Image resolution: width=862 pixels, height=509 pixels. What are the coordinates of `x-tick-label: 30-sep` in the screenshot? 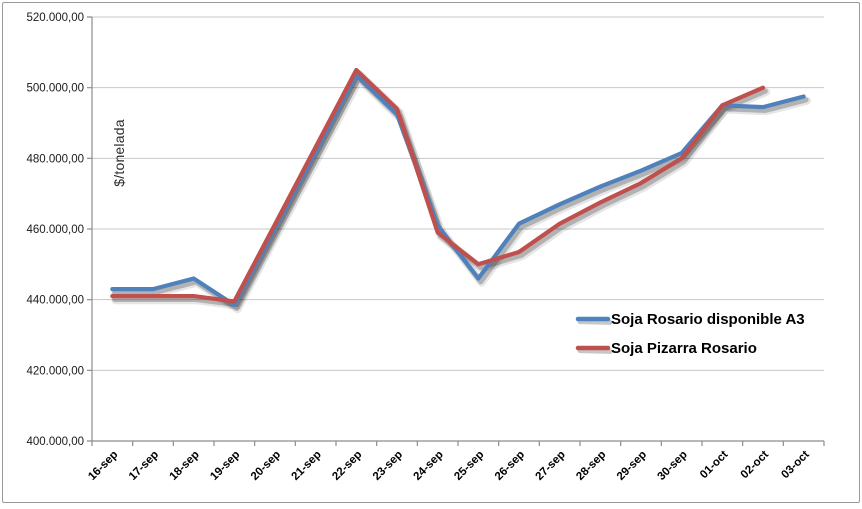 It's located at (673, 466).